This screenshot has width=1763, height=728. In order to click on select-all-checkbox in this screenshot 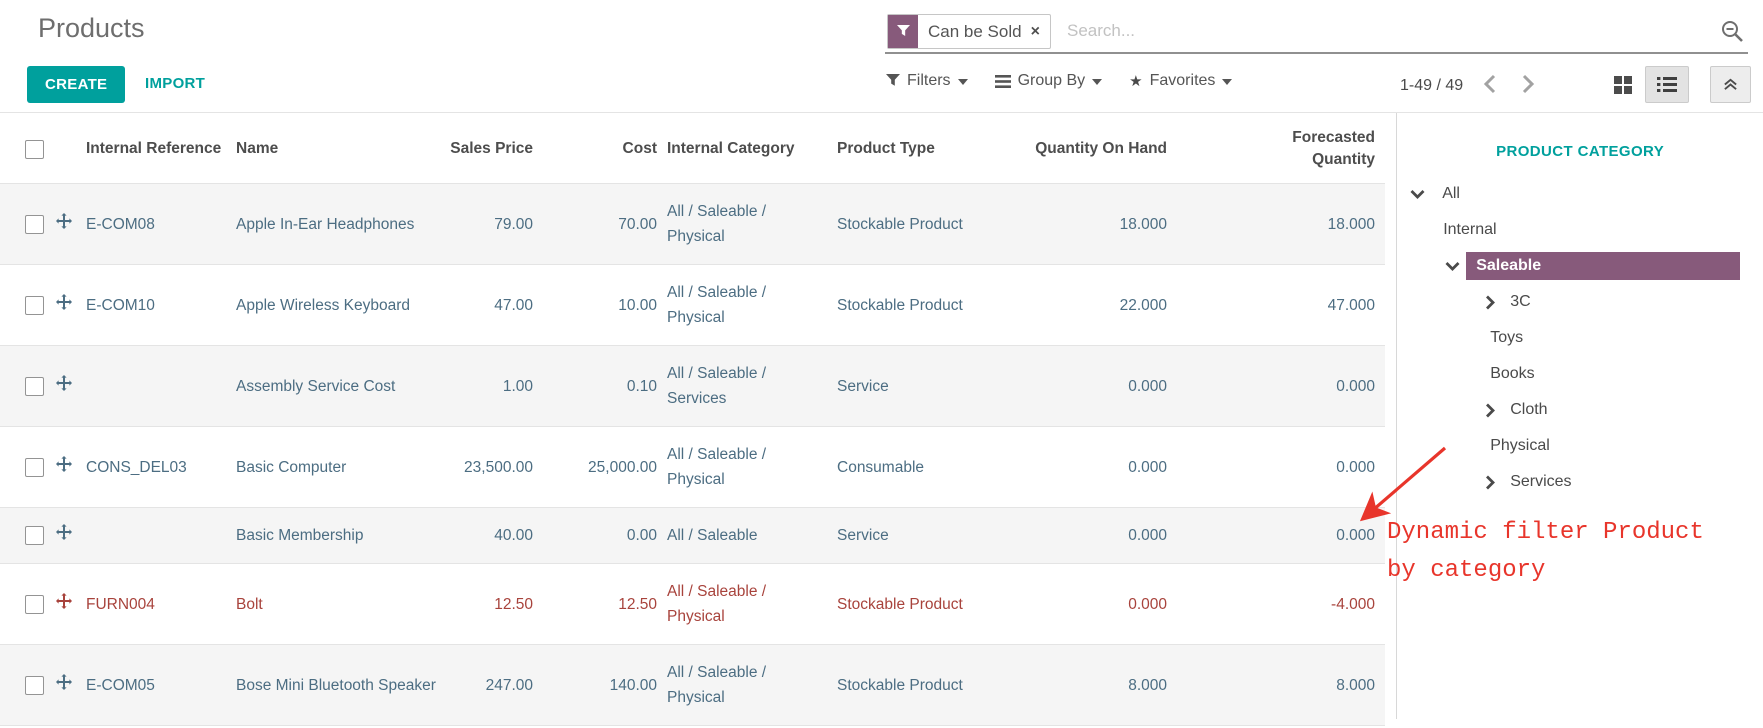, I will do `click(34, 149)`.